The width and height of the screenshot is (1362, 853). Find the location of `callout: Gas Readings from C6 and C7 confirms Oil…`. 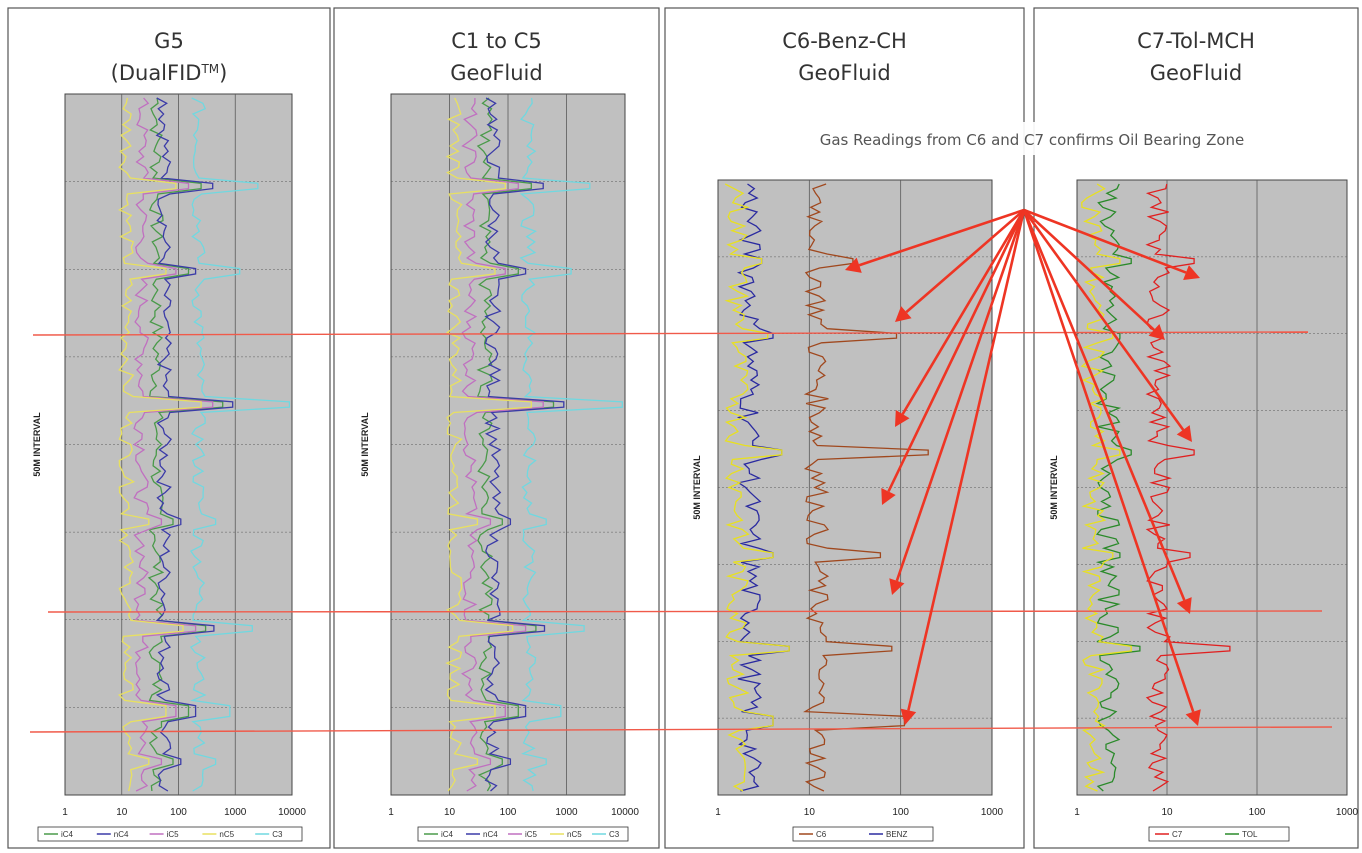

callout: Gas Readings from C6 and C7 confirms Oil… is located at coordinates (1032, 138).